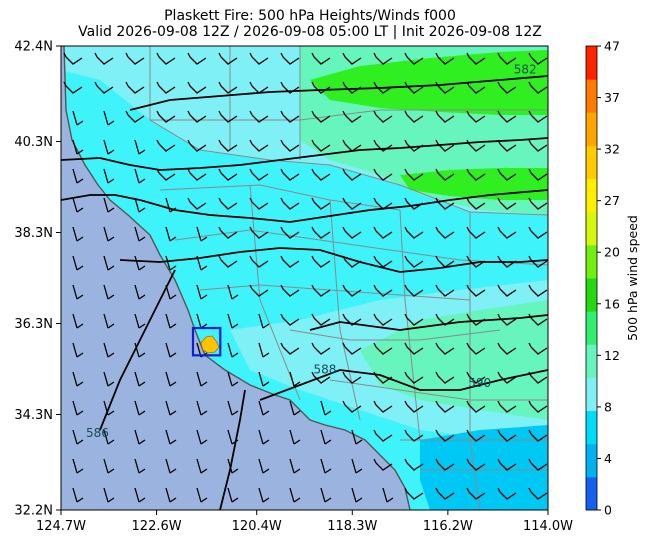 The width and height of the screenshot is (652, 543). Describe the element at coordinates (548, 526) in the screenshot. I see `x-tick-label: 114.0W` at that location.